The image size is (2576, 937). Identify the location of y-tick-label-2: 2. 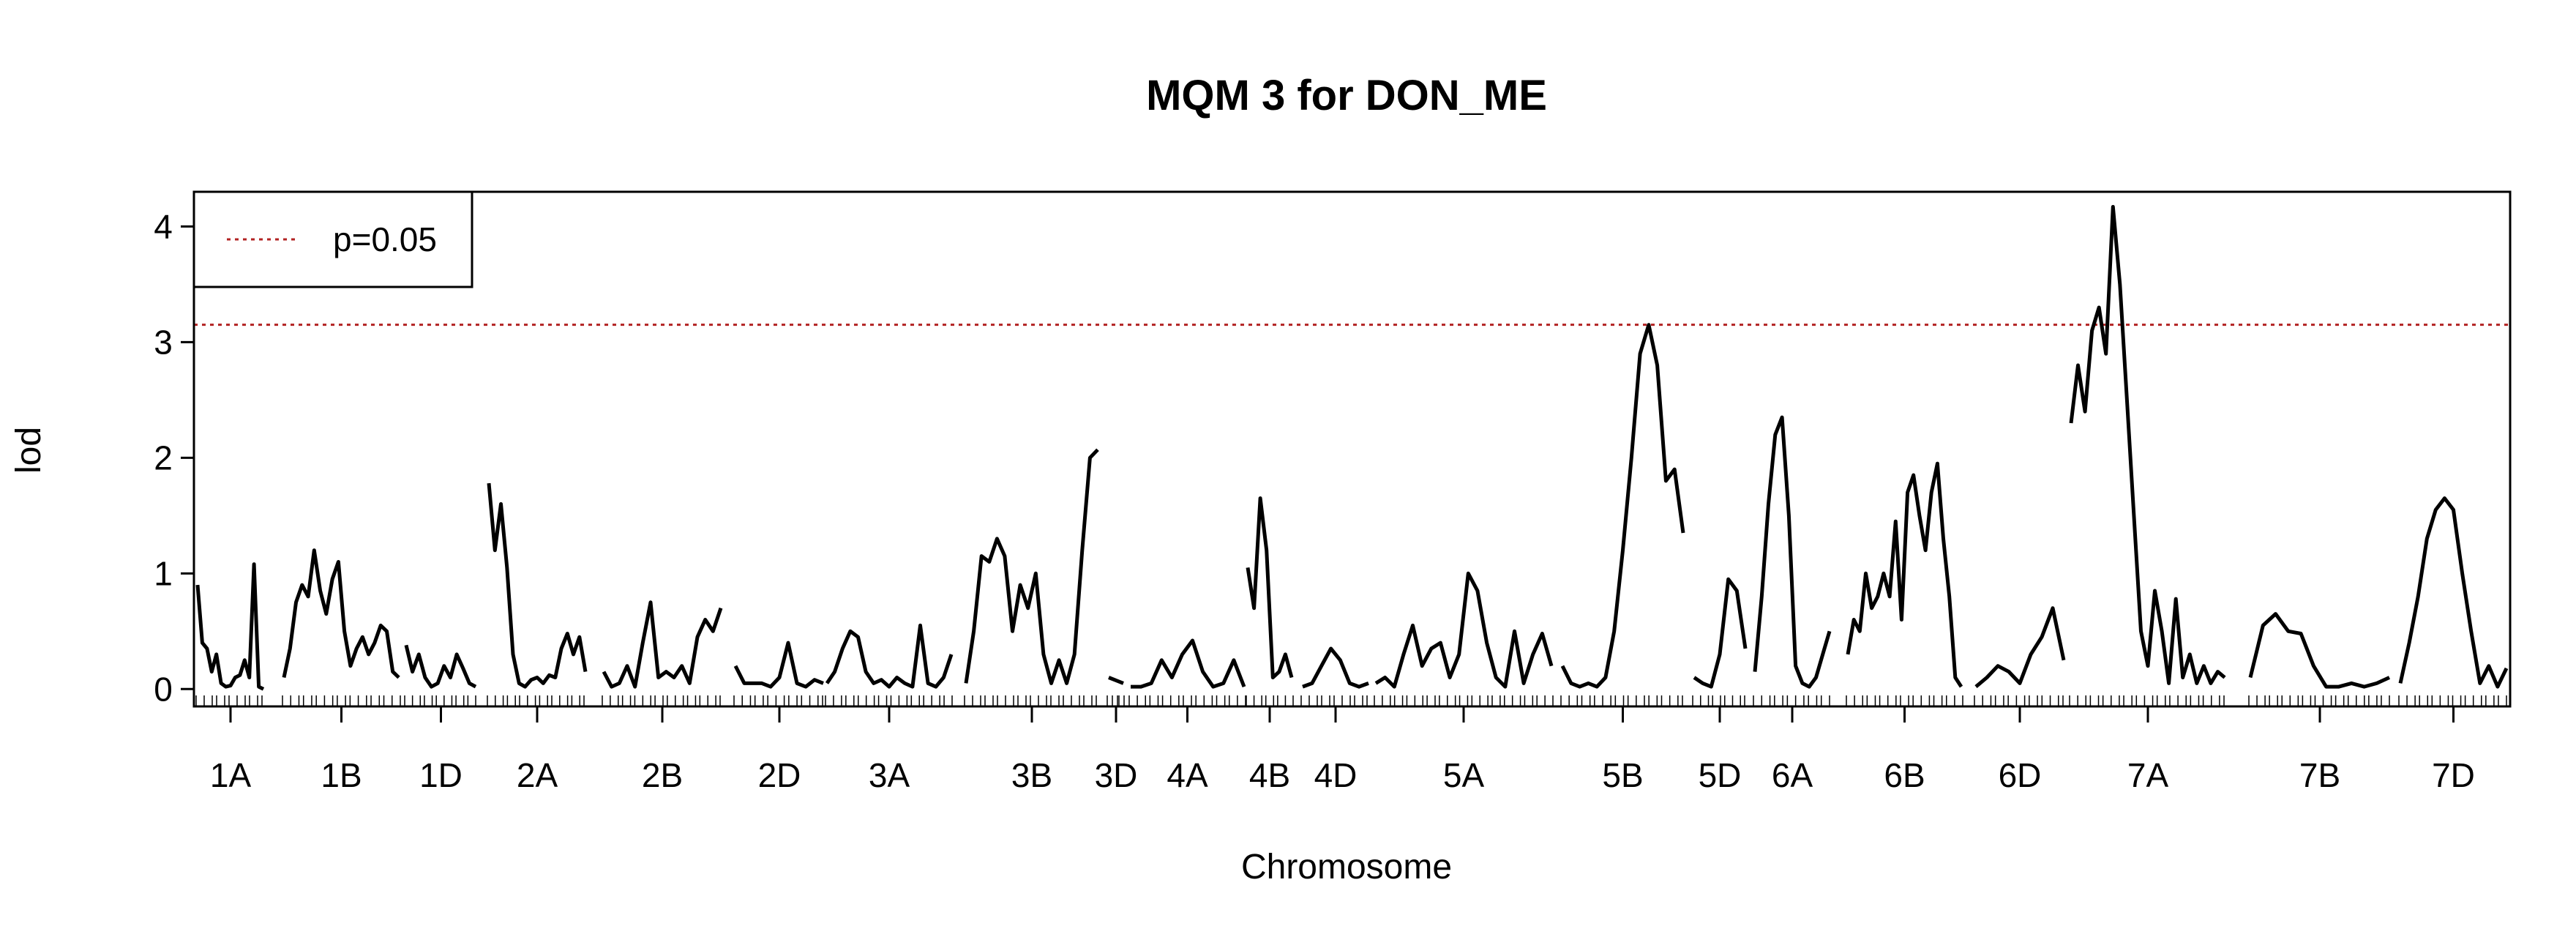
(163, 458).